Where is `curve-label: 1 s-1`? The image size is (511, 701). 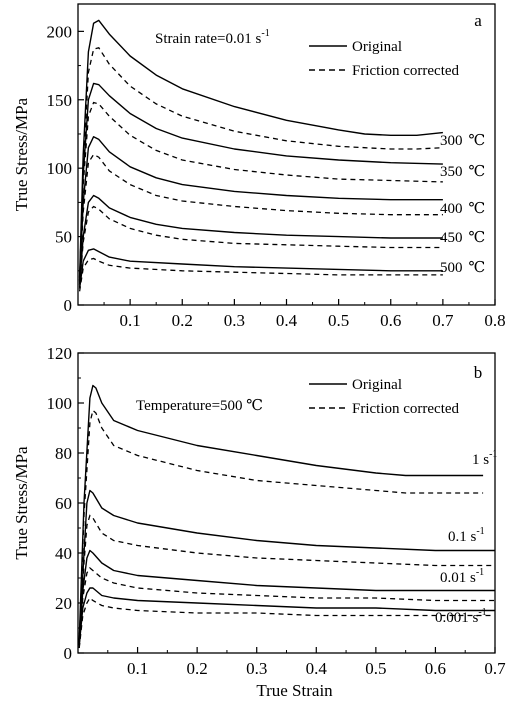 curve-label: 1 s-1 is located at coordinates (484, 458).